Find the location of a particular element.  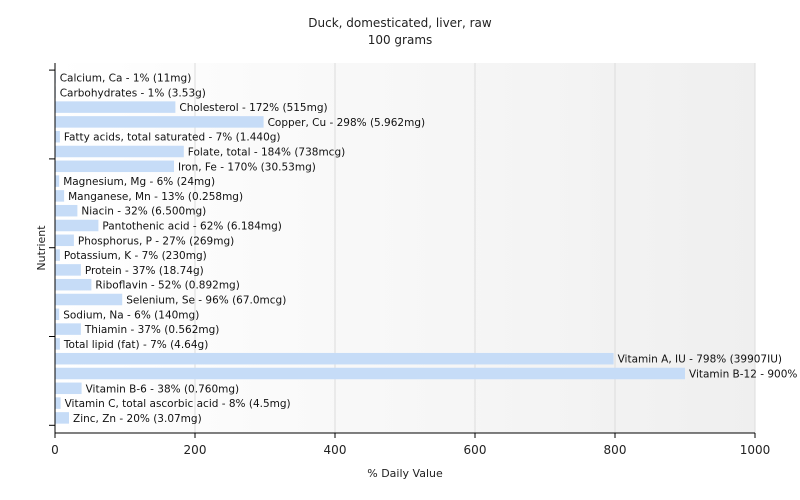

y-axis-title: Nutrient is located at coordinates (41, 248).